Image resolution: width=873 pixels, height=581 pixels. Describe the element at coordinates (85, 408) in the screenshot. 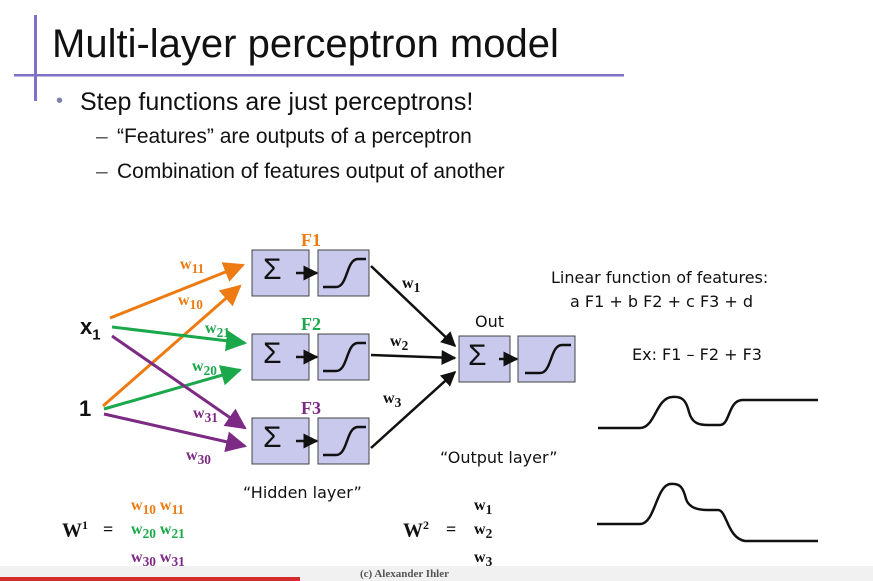

I see `input-bias-label: 1` at that location.